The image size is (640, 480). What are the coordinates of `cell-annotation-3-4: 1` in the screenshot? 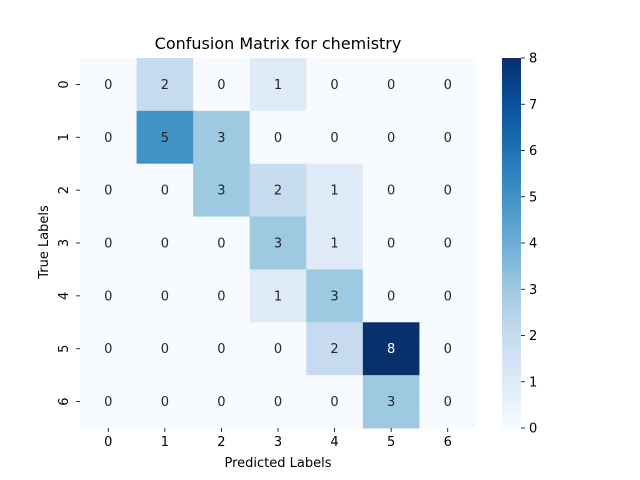 It's located at (334, 244).